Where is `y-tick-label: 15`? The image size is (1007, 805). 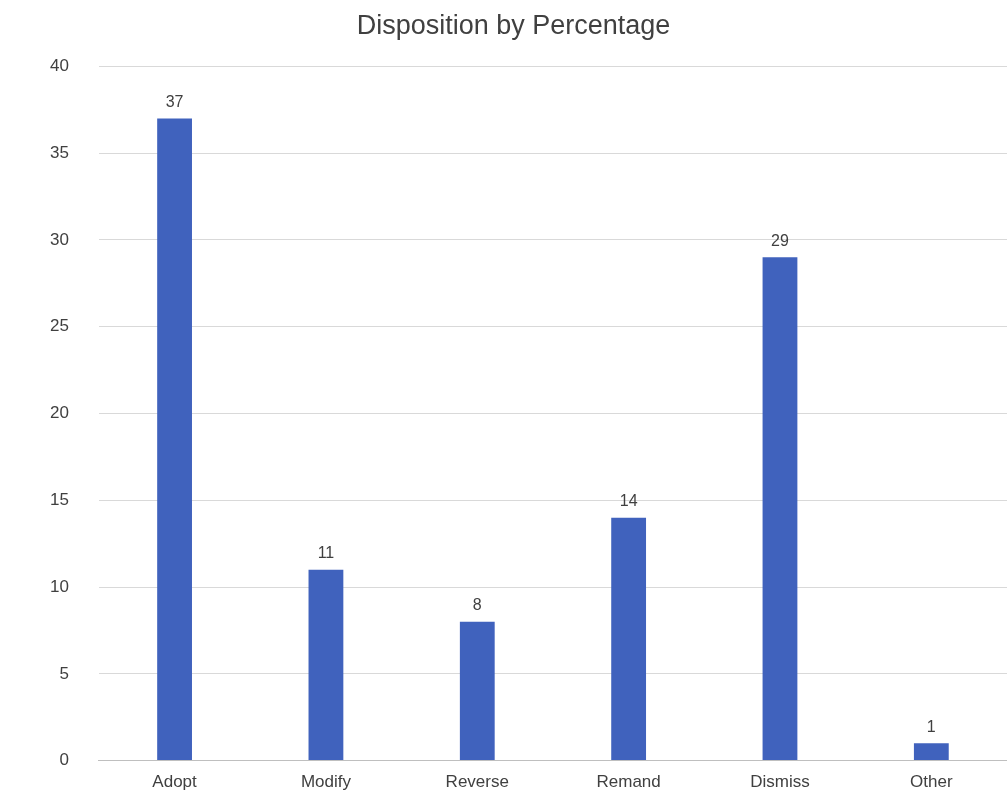 y-tick-label: 15 is located at coordinates (59, 499).